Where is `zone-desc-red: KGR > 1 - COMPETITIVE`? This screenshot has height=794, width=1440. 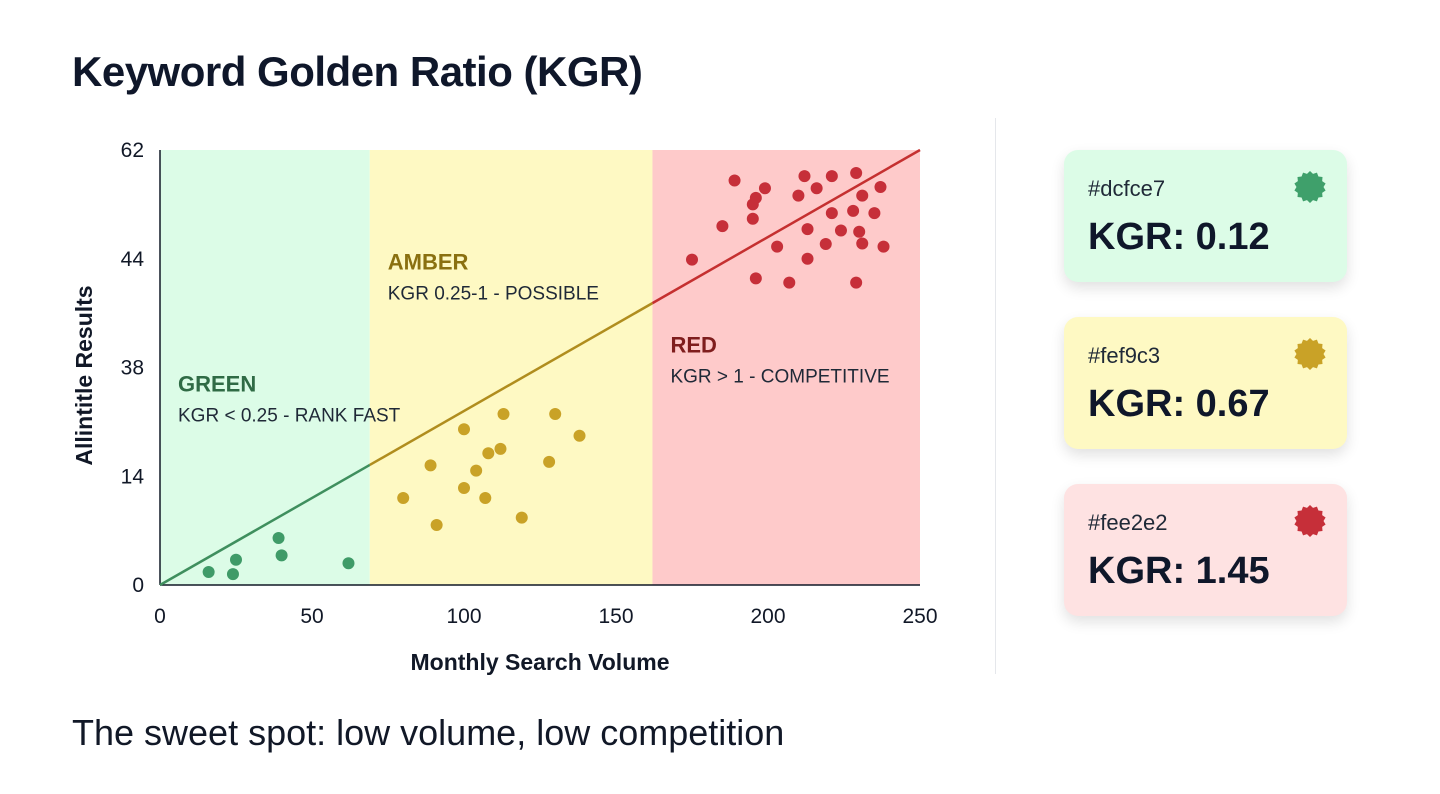
zone-desc-red: KGR > 1 - COMPETITIVE is located at coordinates (779, 376).